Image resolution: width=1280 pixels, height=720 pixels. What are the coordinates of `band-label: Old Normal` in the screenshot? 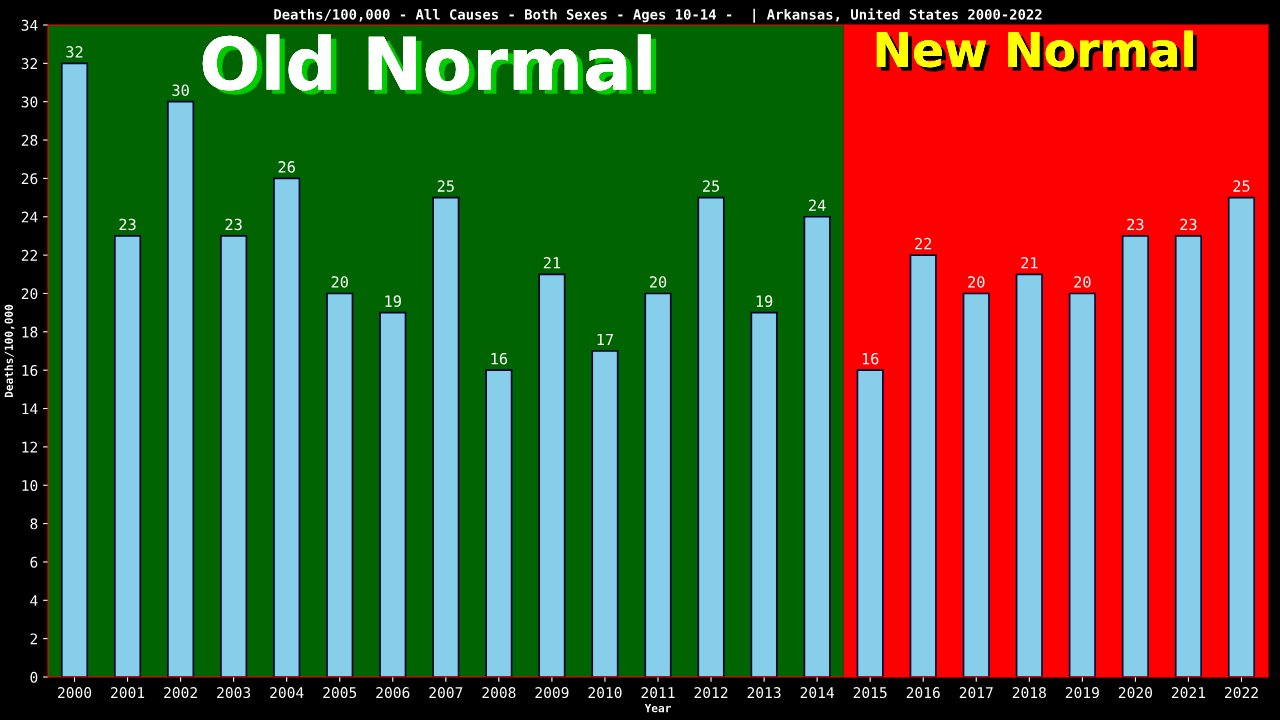 It's located at (429, 64).